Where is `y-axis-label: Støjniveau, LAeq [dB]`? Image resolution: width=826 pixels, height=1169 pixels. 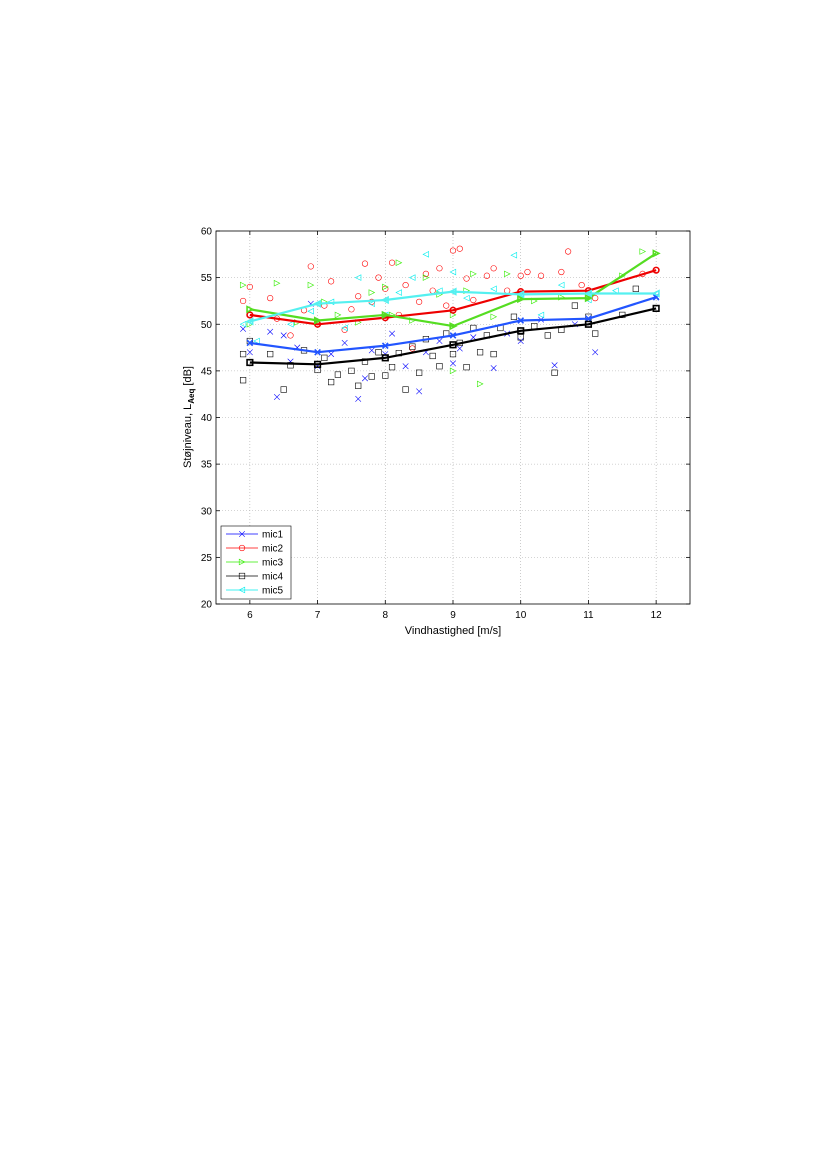 y-axis-label: Støjniveau, LAeq [dB] is located at coordinates (189, 417).